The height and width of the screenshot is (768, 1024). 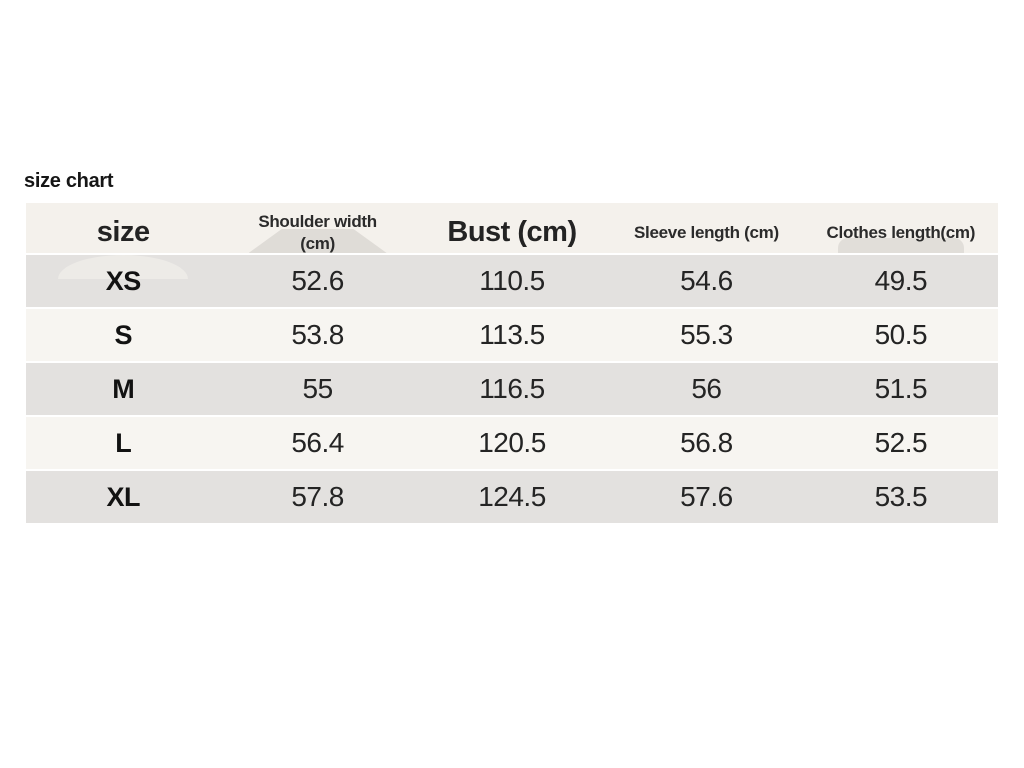 What do you see at coordinates (123, 334) in the screenshot?
I see `cell-size: S` at bounding box center [123, 334].